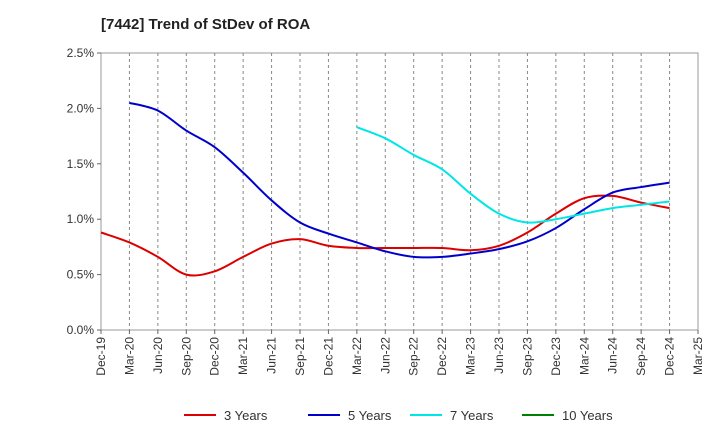  I want to click on x-tick-label: Dec-23, so click(556, 356).